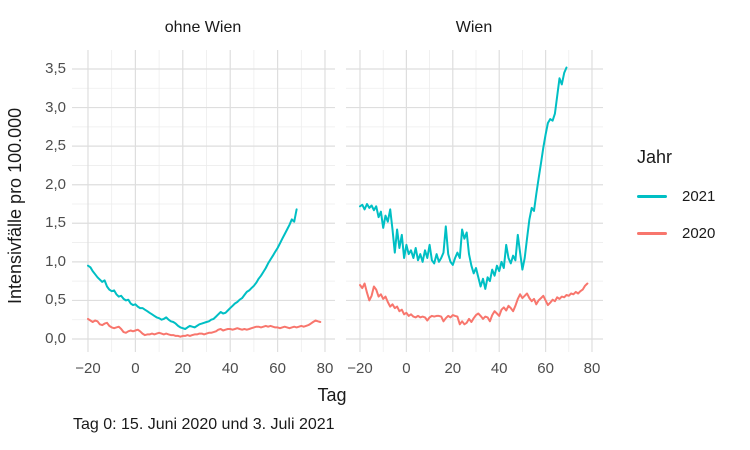 The image size is (750, 450). Describe the element at coordinates (55, 184) in the screenshot. I see `y-tick-label: 2,0` at that location.